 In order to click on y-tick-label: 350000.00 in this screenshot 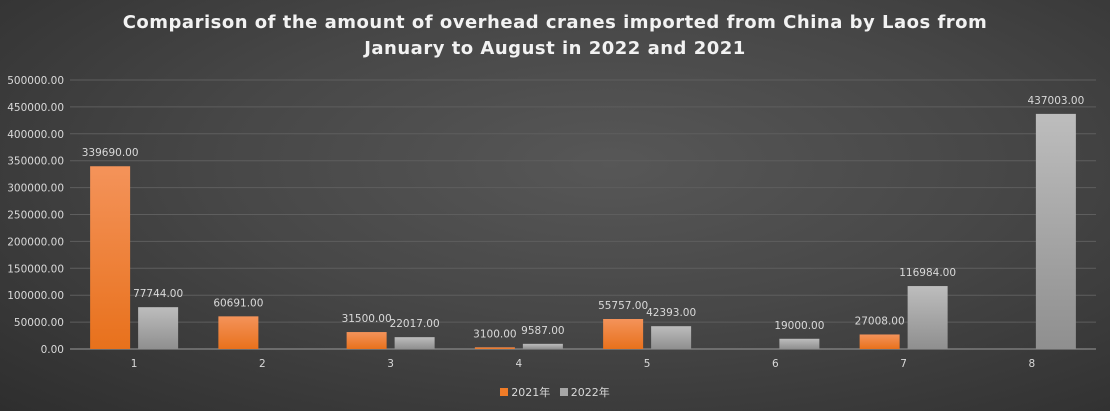, I will do `click(35, 162)`.